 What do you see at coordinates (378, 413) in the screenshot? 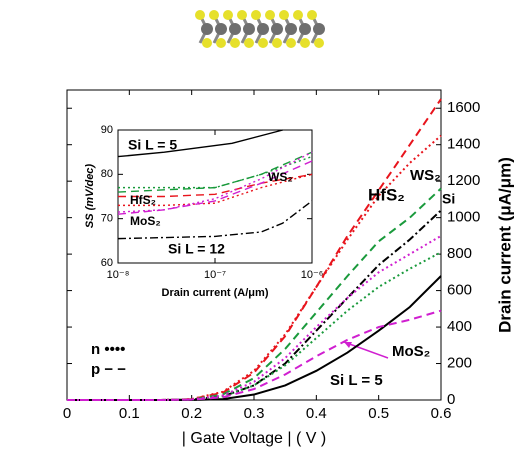
I see `x-tick-label: 0.5` at bounding box center [378, 413].